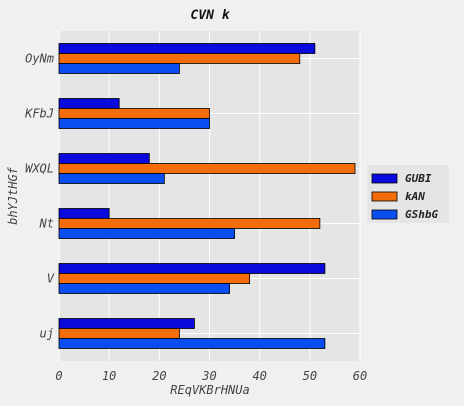  Describe the element at coordinates (109, 376) in the screenshot. I see `x-tick-label: 10` at that location.